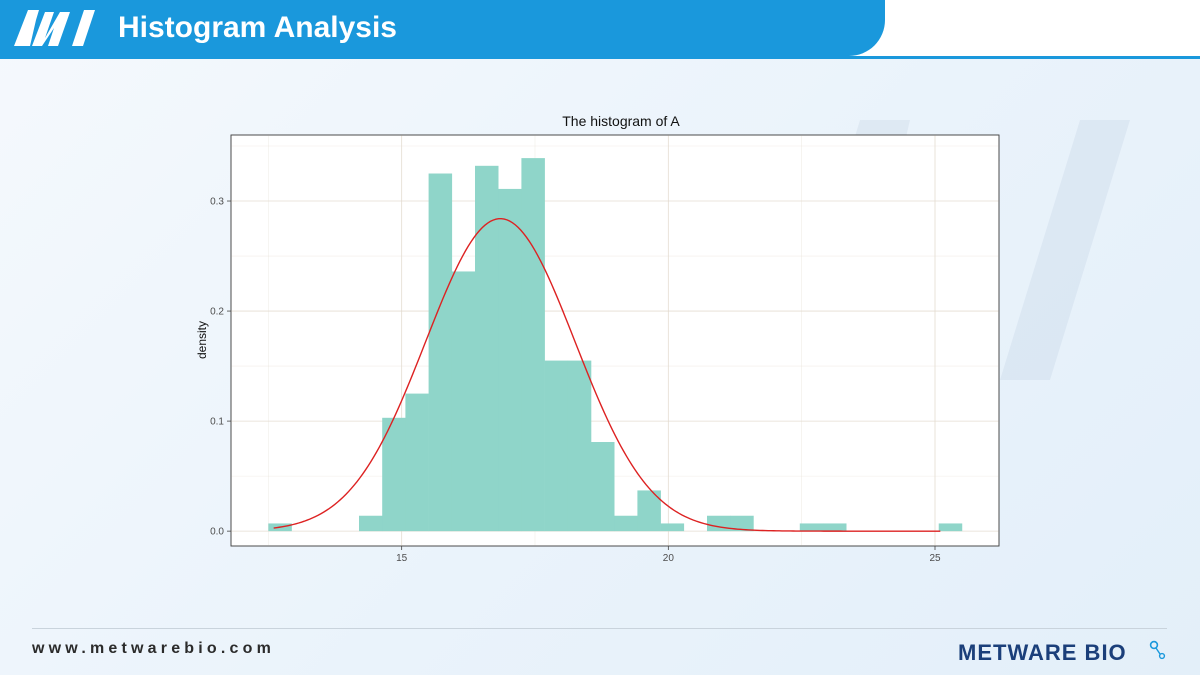  I want to click on molecule-icon, so click(1154, 645).